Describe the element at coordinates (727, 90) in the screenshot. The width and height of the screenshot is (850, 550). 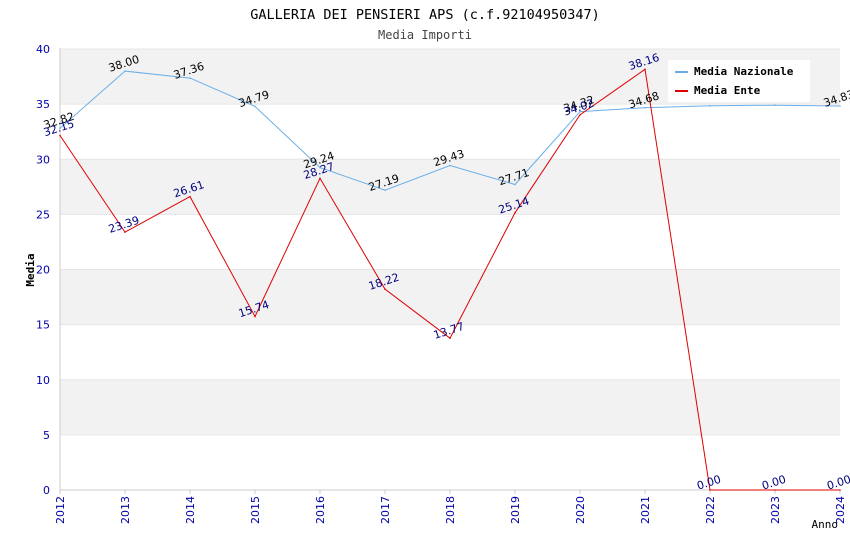
I see `legend-label-media-ente: Media Ente` at that location.